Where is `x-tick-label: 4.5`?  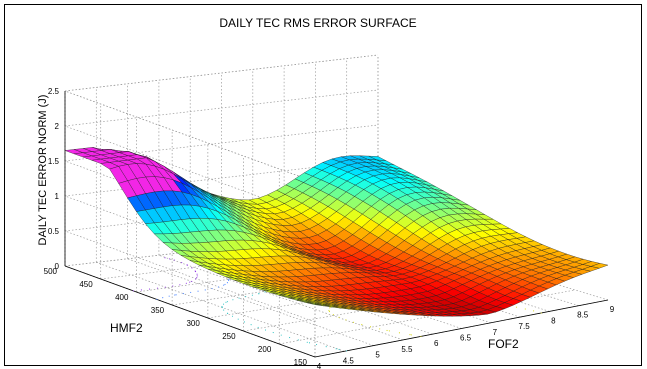
x-tick-label: 4.5 is located at coordinates (349, 360).